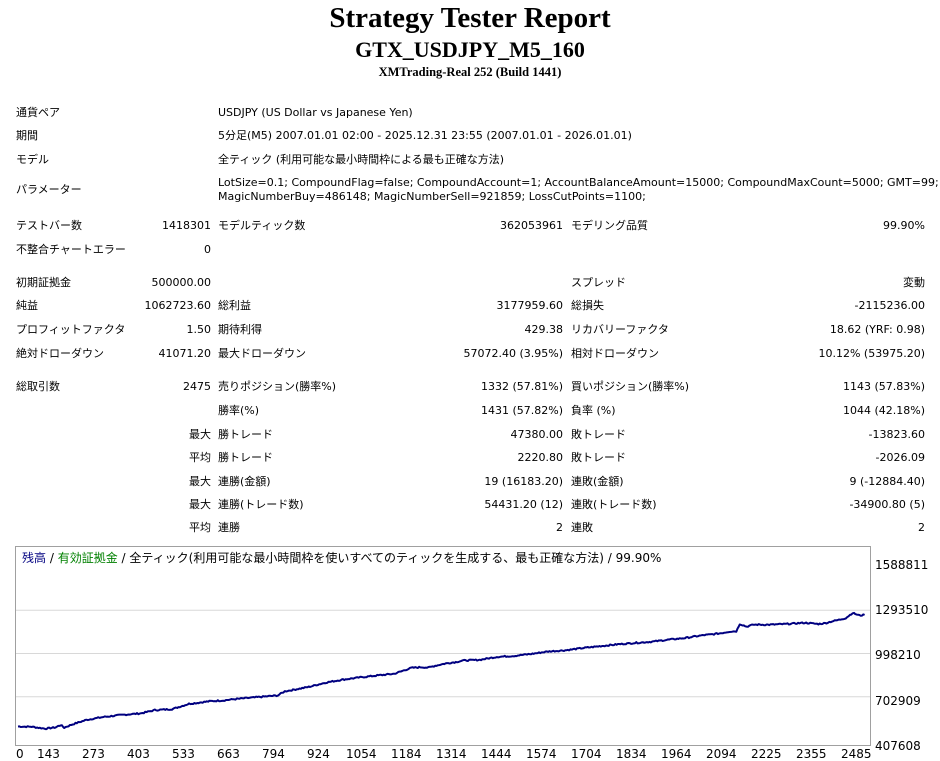  Describe the element at coordinates (273, 754) in the screenshot. I see `x-tick-label: 794` at that location.